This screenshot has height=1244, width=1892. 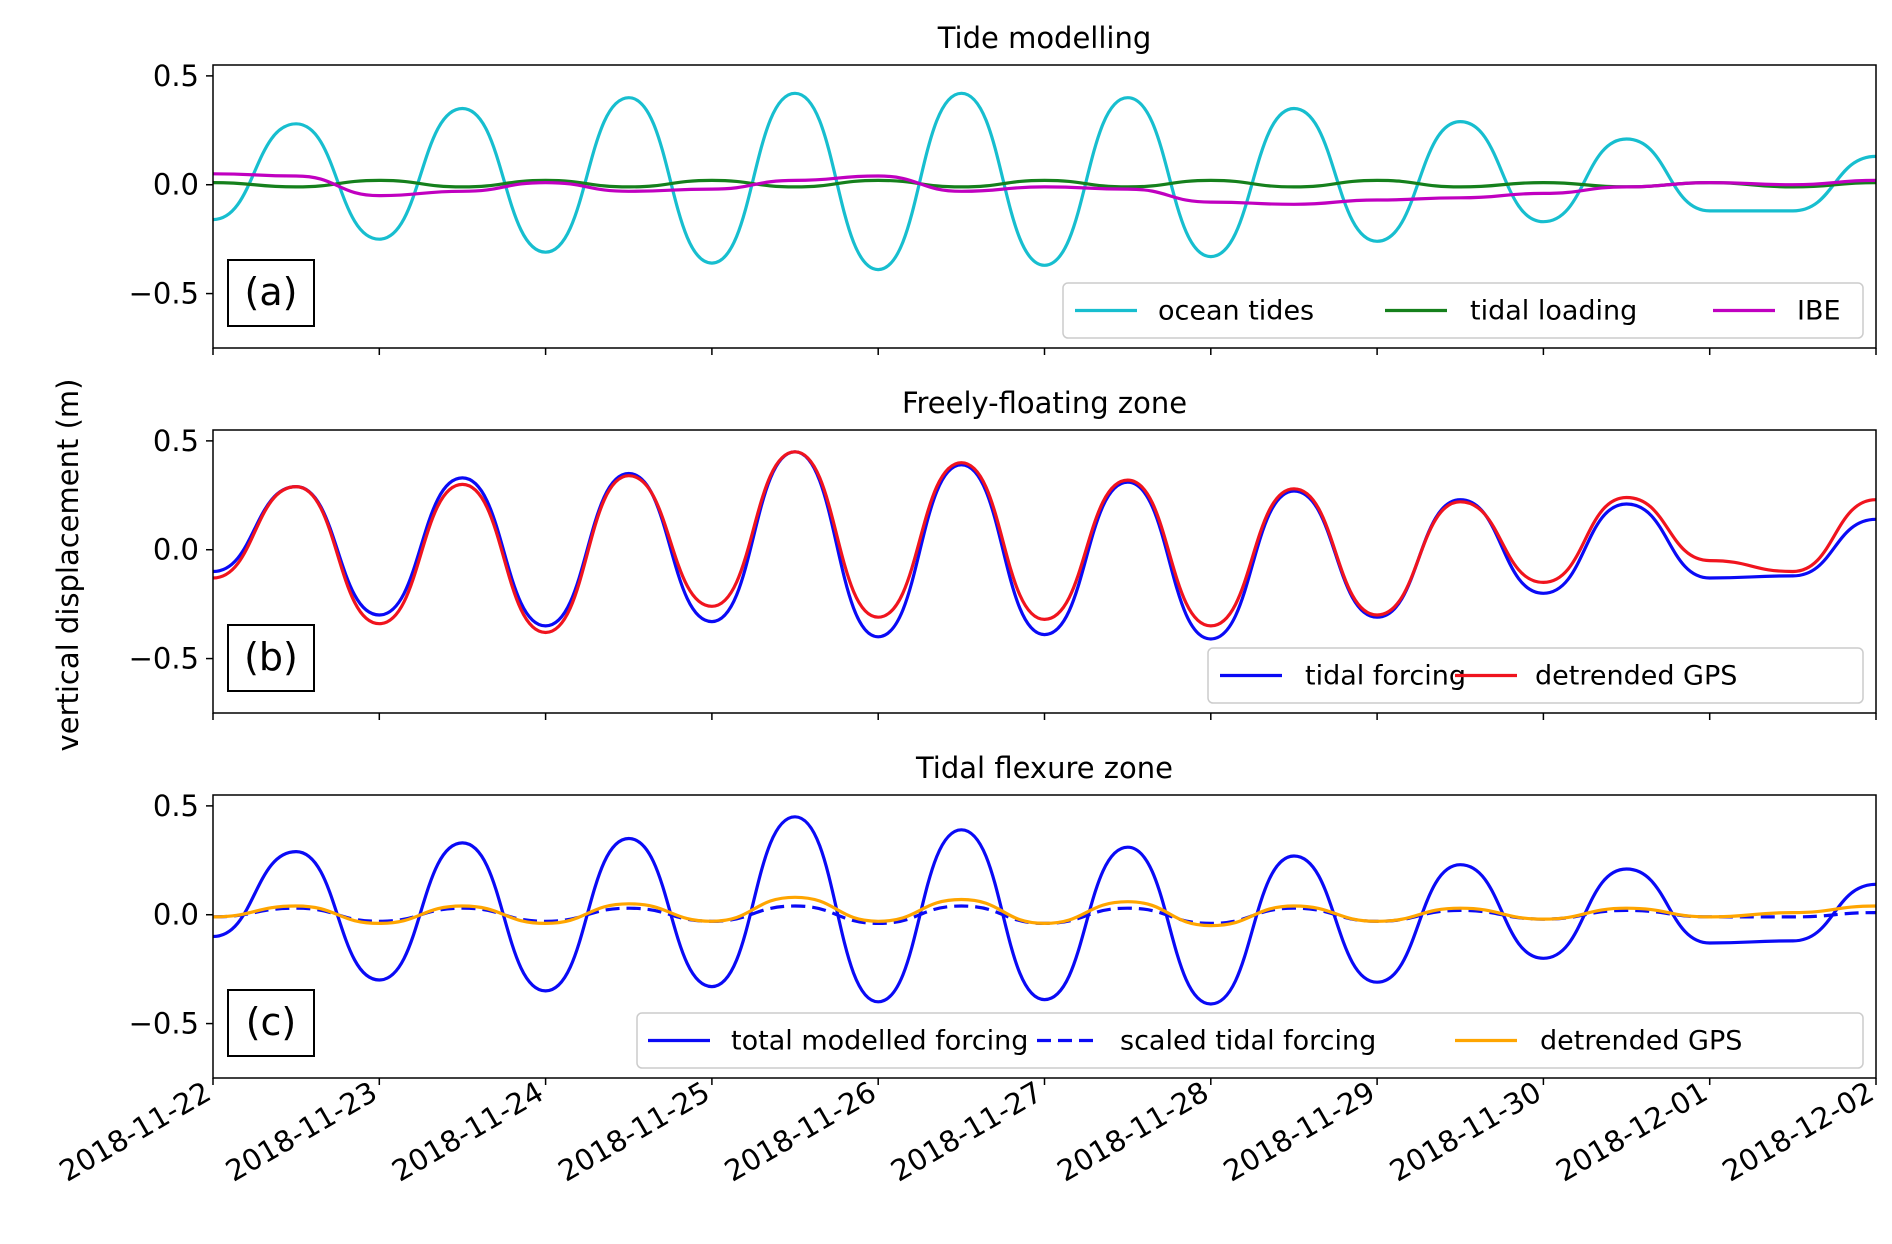 What do you see at coordinates (1044, 38) in the screenshot?
I see `panel-title: Tide modelling` at bounding box center [1044, 38].